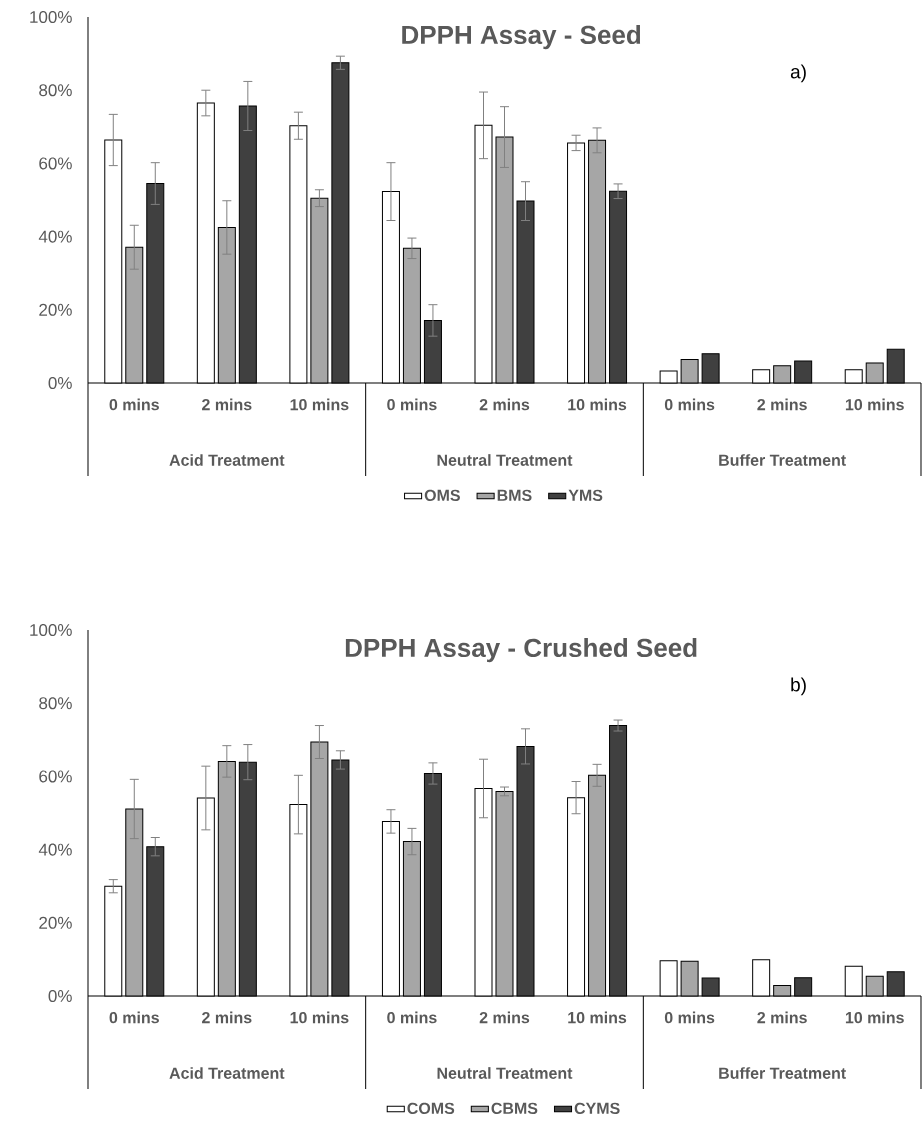  Describe the element at coordinates (514, 495) in the screenshot. I see `legend-label: BMS` at that location.